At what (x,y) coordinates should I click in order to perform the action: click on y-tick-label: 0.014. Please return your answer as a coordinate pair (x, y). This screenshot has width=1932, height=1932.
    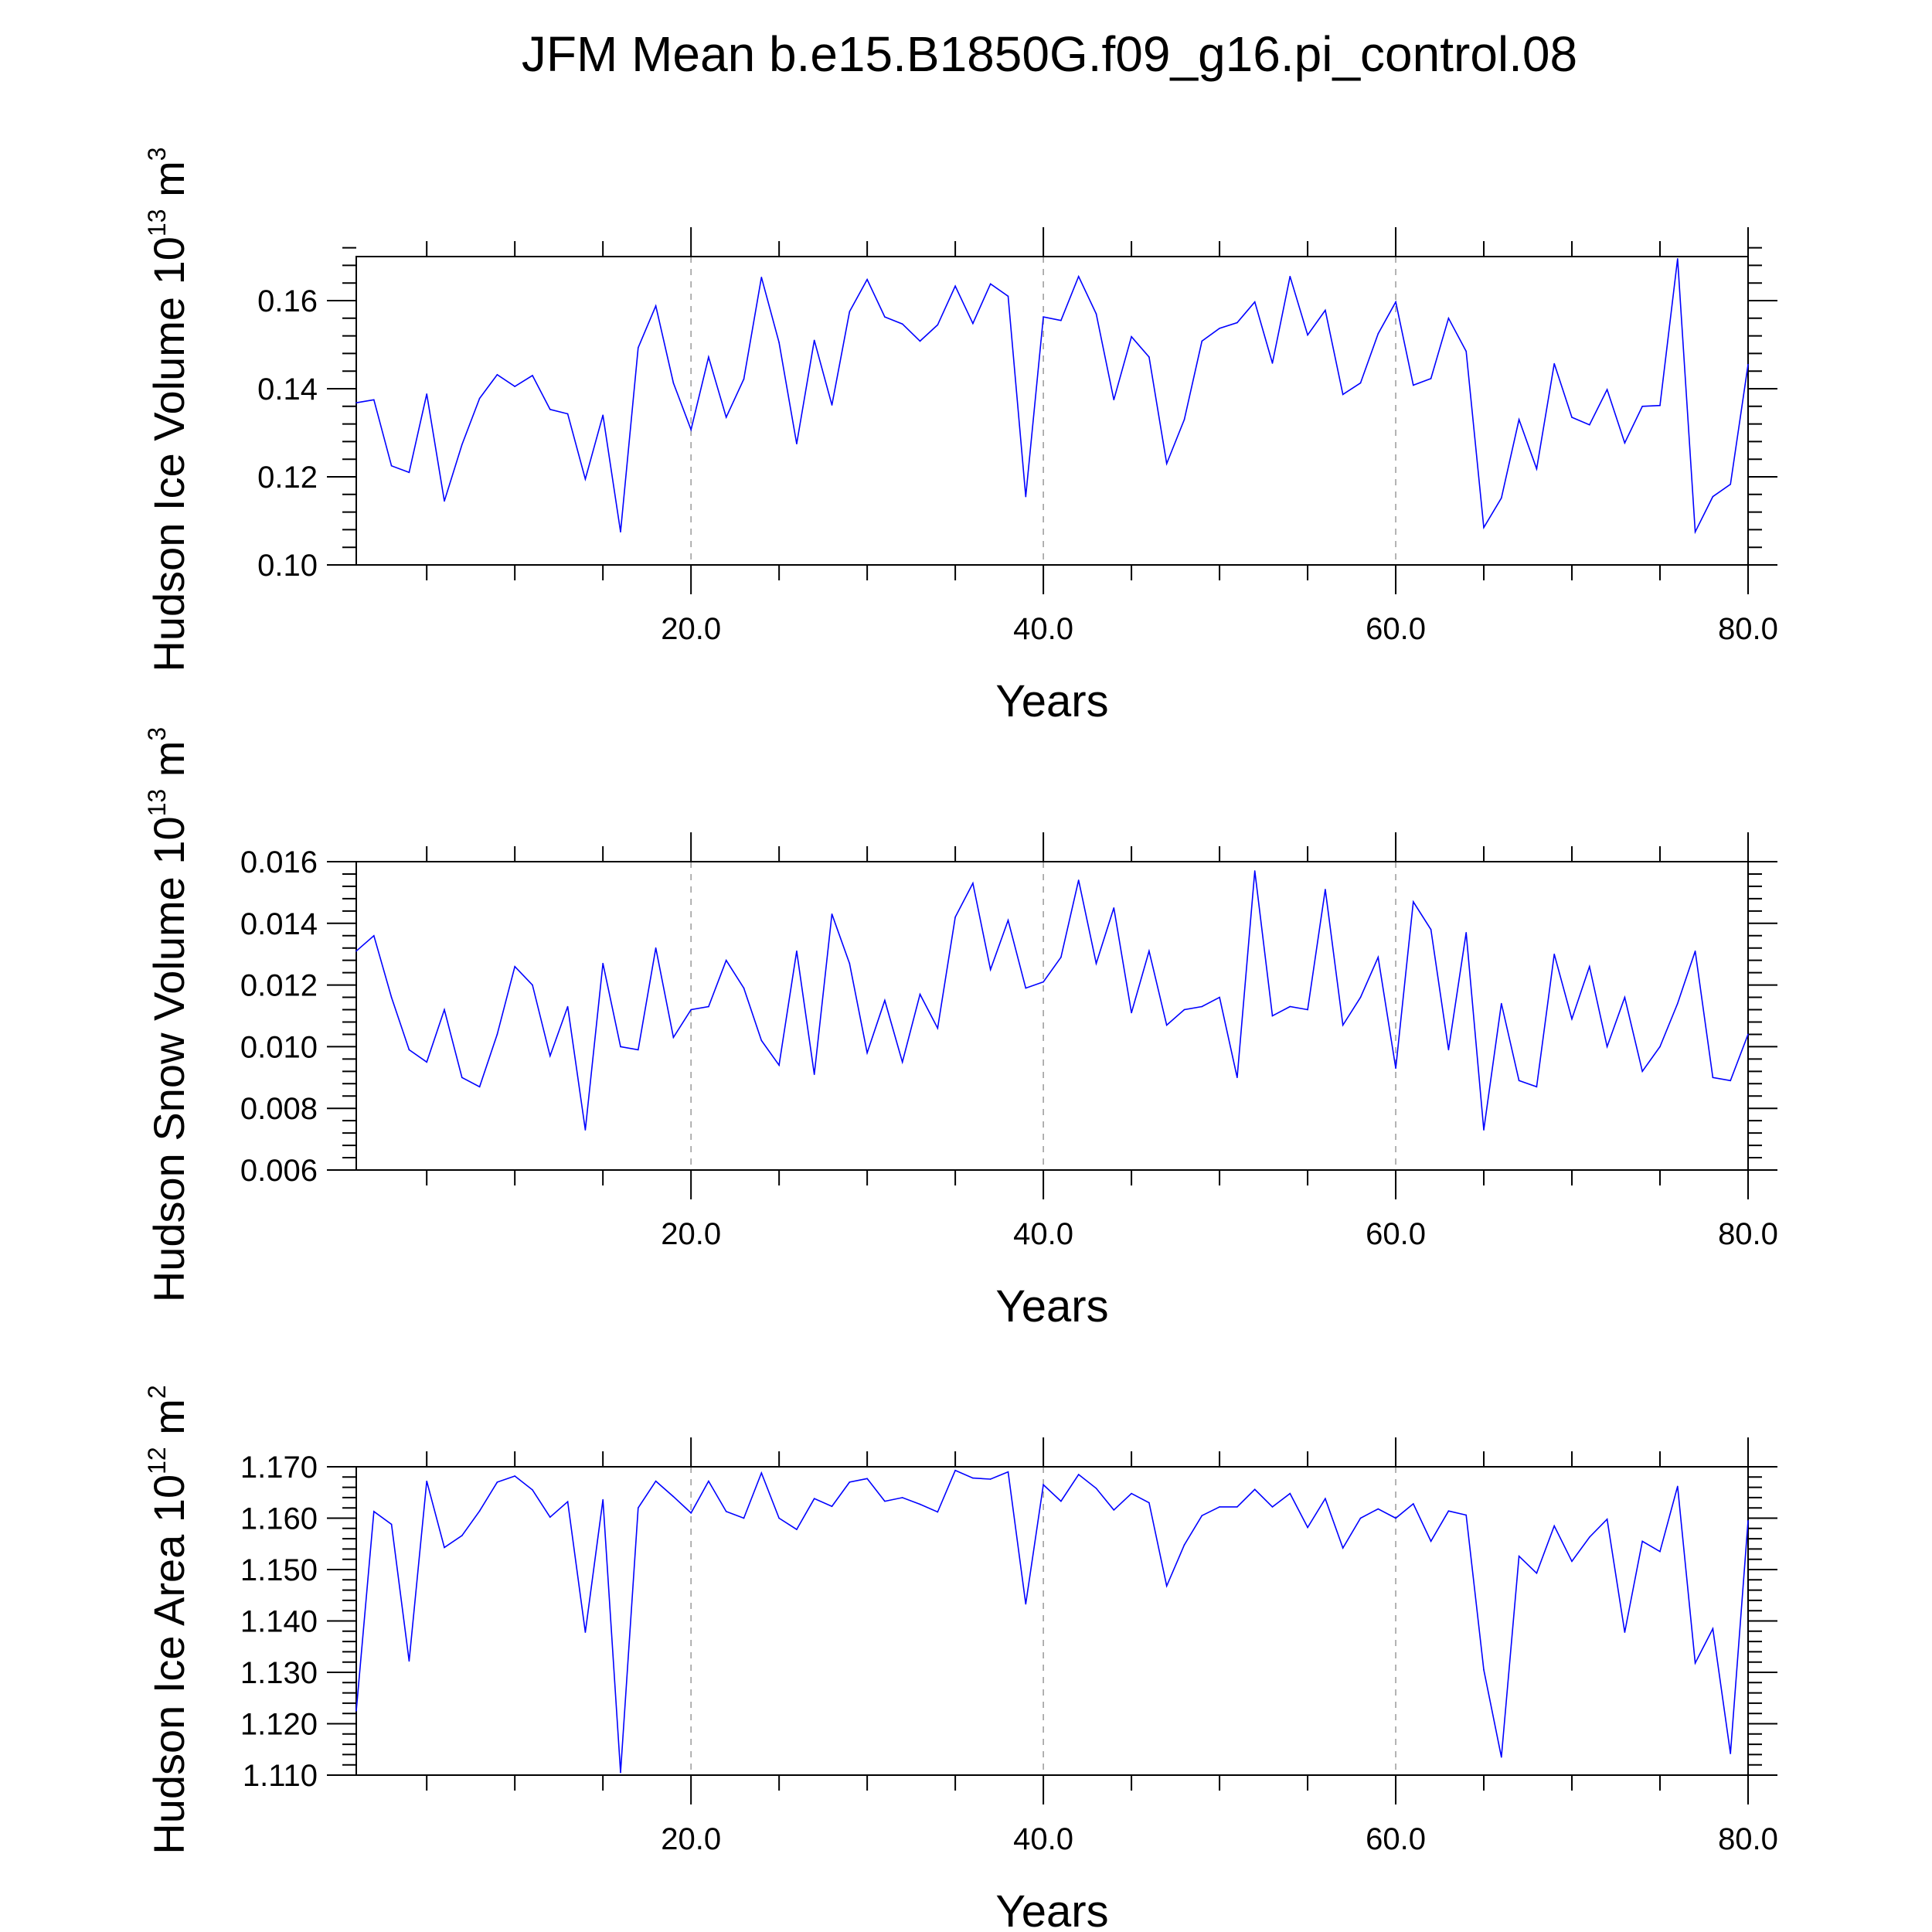
    Looking at the image, I should click on (279, 924).